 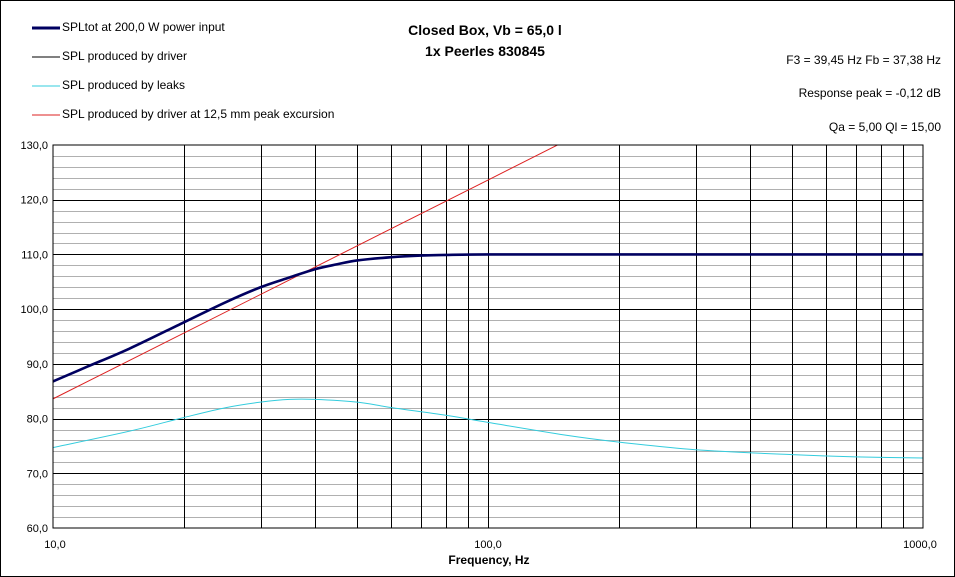 I want to click on y-tick-label: 70,0, so click(x=37, y=474).